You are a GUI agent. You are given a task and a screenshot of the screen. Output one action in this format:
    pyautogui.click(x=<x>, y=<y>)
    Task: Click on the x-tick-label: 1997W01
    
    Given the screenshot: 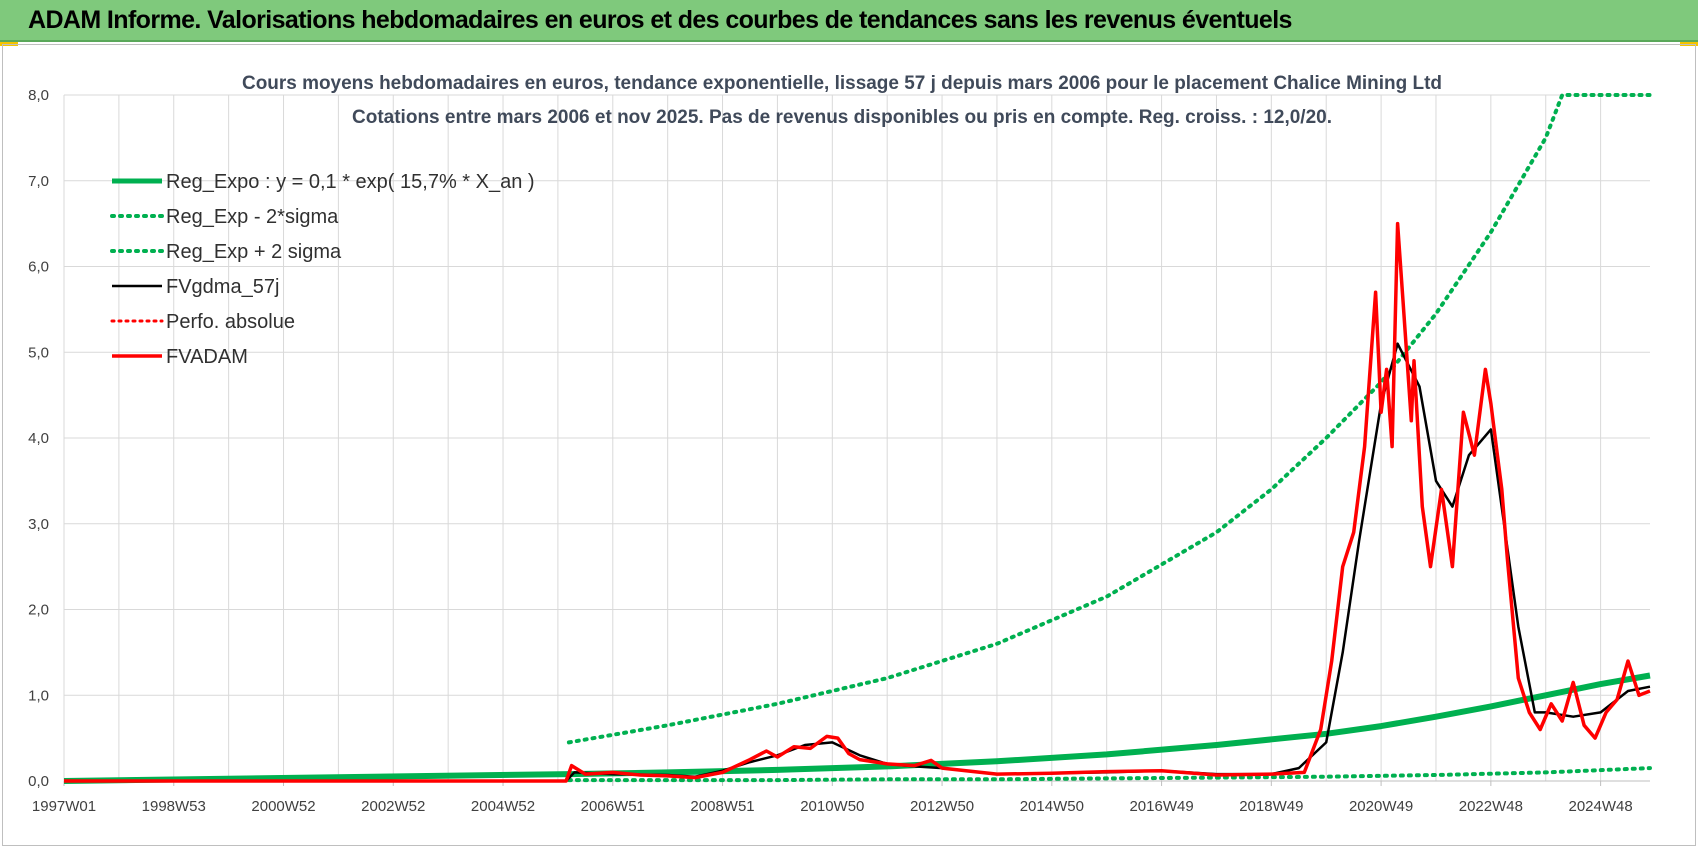 What is the action you would take?
    pyautogui.click(x=64, y=806)
    